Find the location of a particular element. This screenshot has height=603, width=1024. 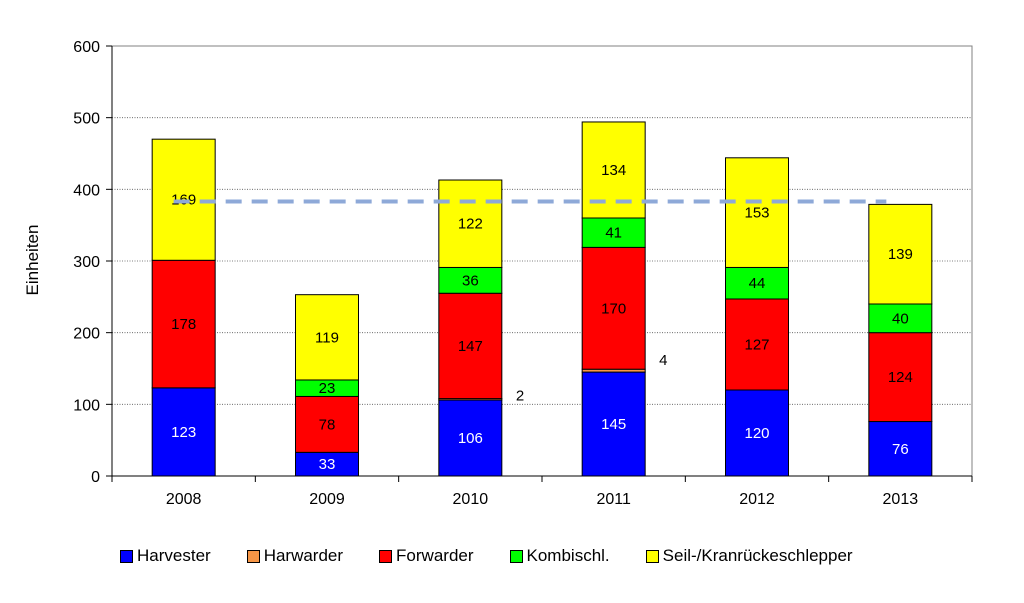

data-label: 178 is located at coordinates (183, 324).